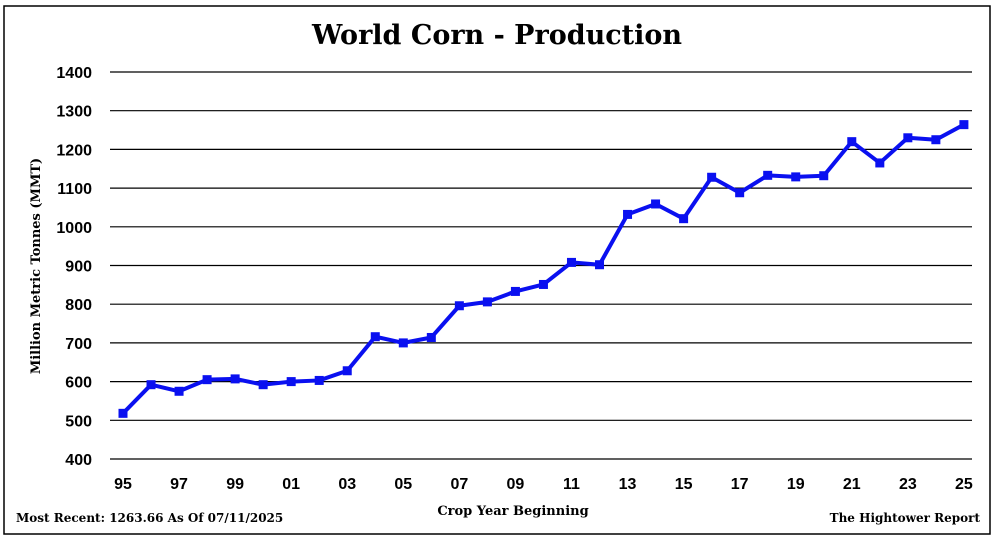 This screenshot has width=994, height=542. What do you see at coordinates (74, 189) in the screenshot?
I see `y-tick-label: 1100` at bounding box center [74, 189].